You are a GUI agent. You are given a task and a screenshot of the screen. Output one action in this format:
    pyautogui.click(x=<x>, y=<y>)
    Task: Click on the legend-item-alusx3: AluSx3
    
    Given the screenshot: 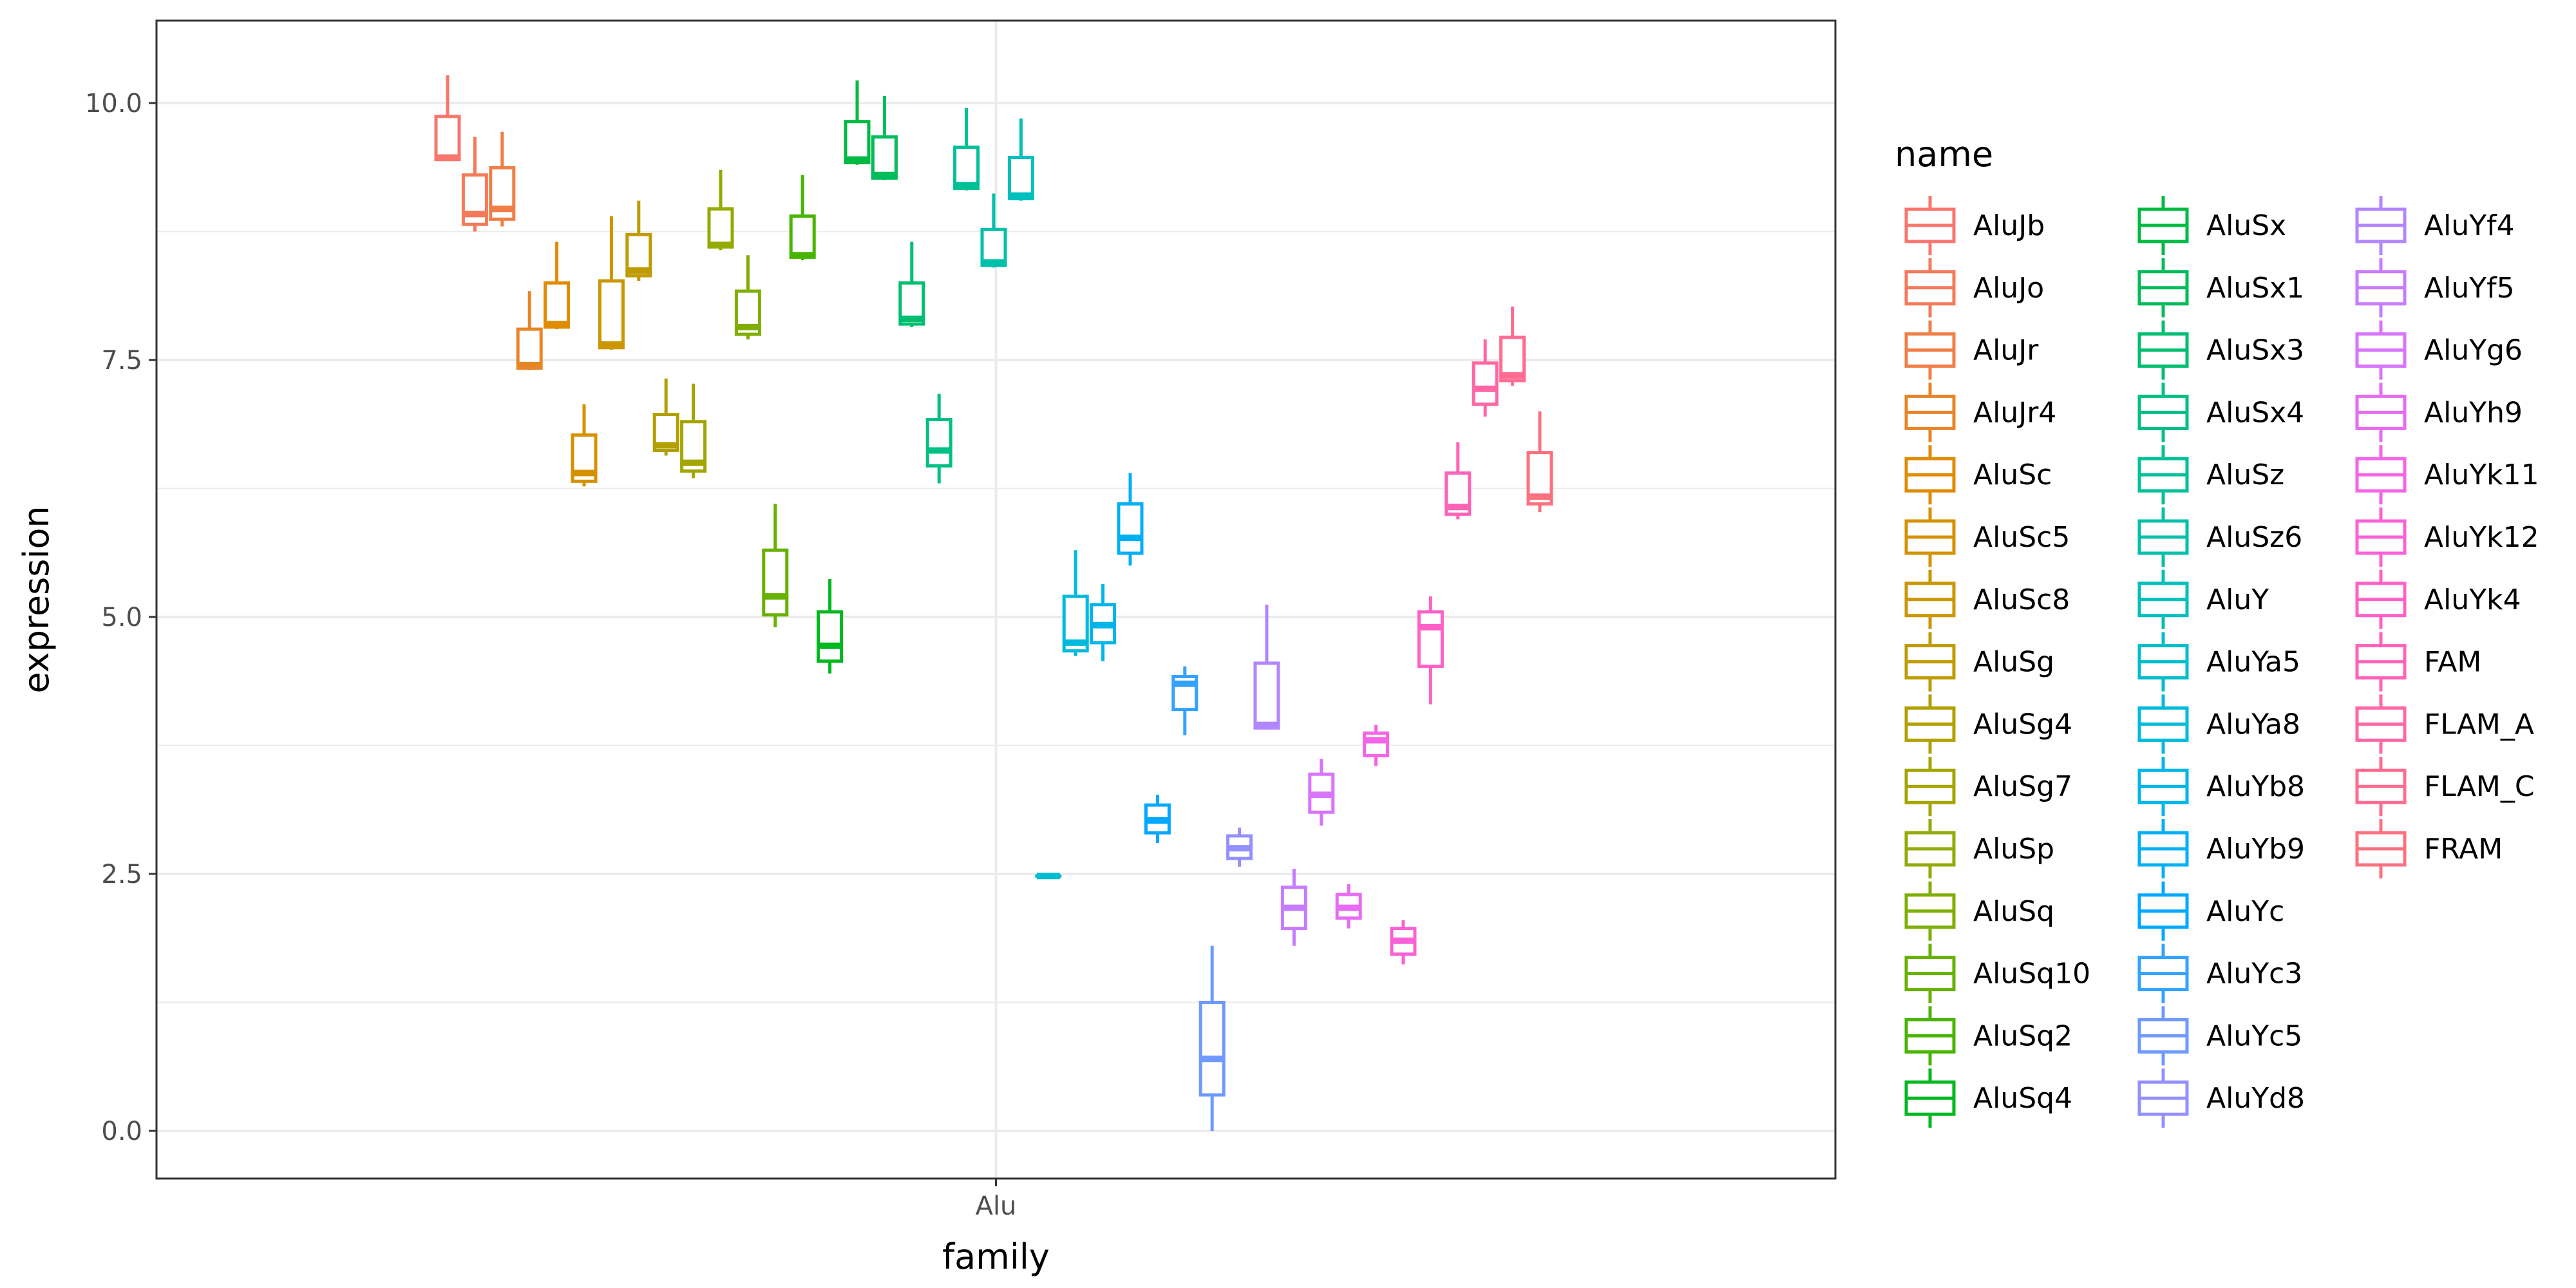 What is the action you would take?
    pyautogui.click(x=2220, y=350)
    